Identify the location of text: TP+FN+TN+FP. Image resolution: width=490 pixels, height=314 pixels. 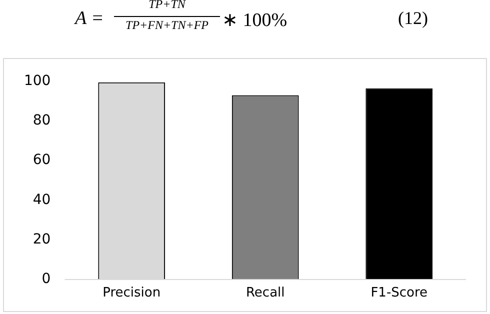
(167, 25).